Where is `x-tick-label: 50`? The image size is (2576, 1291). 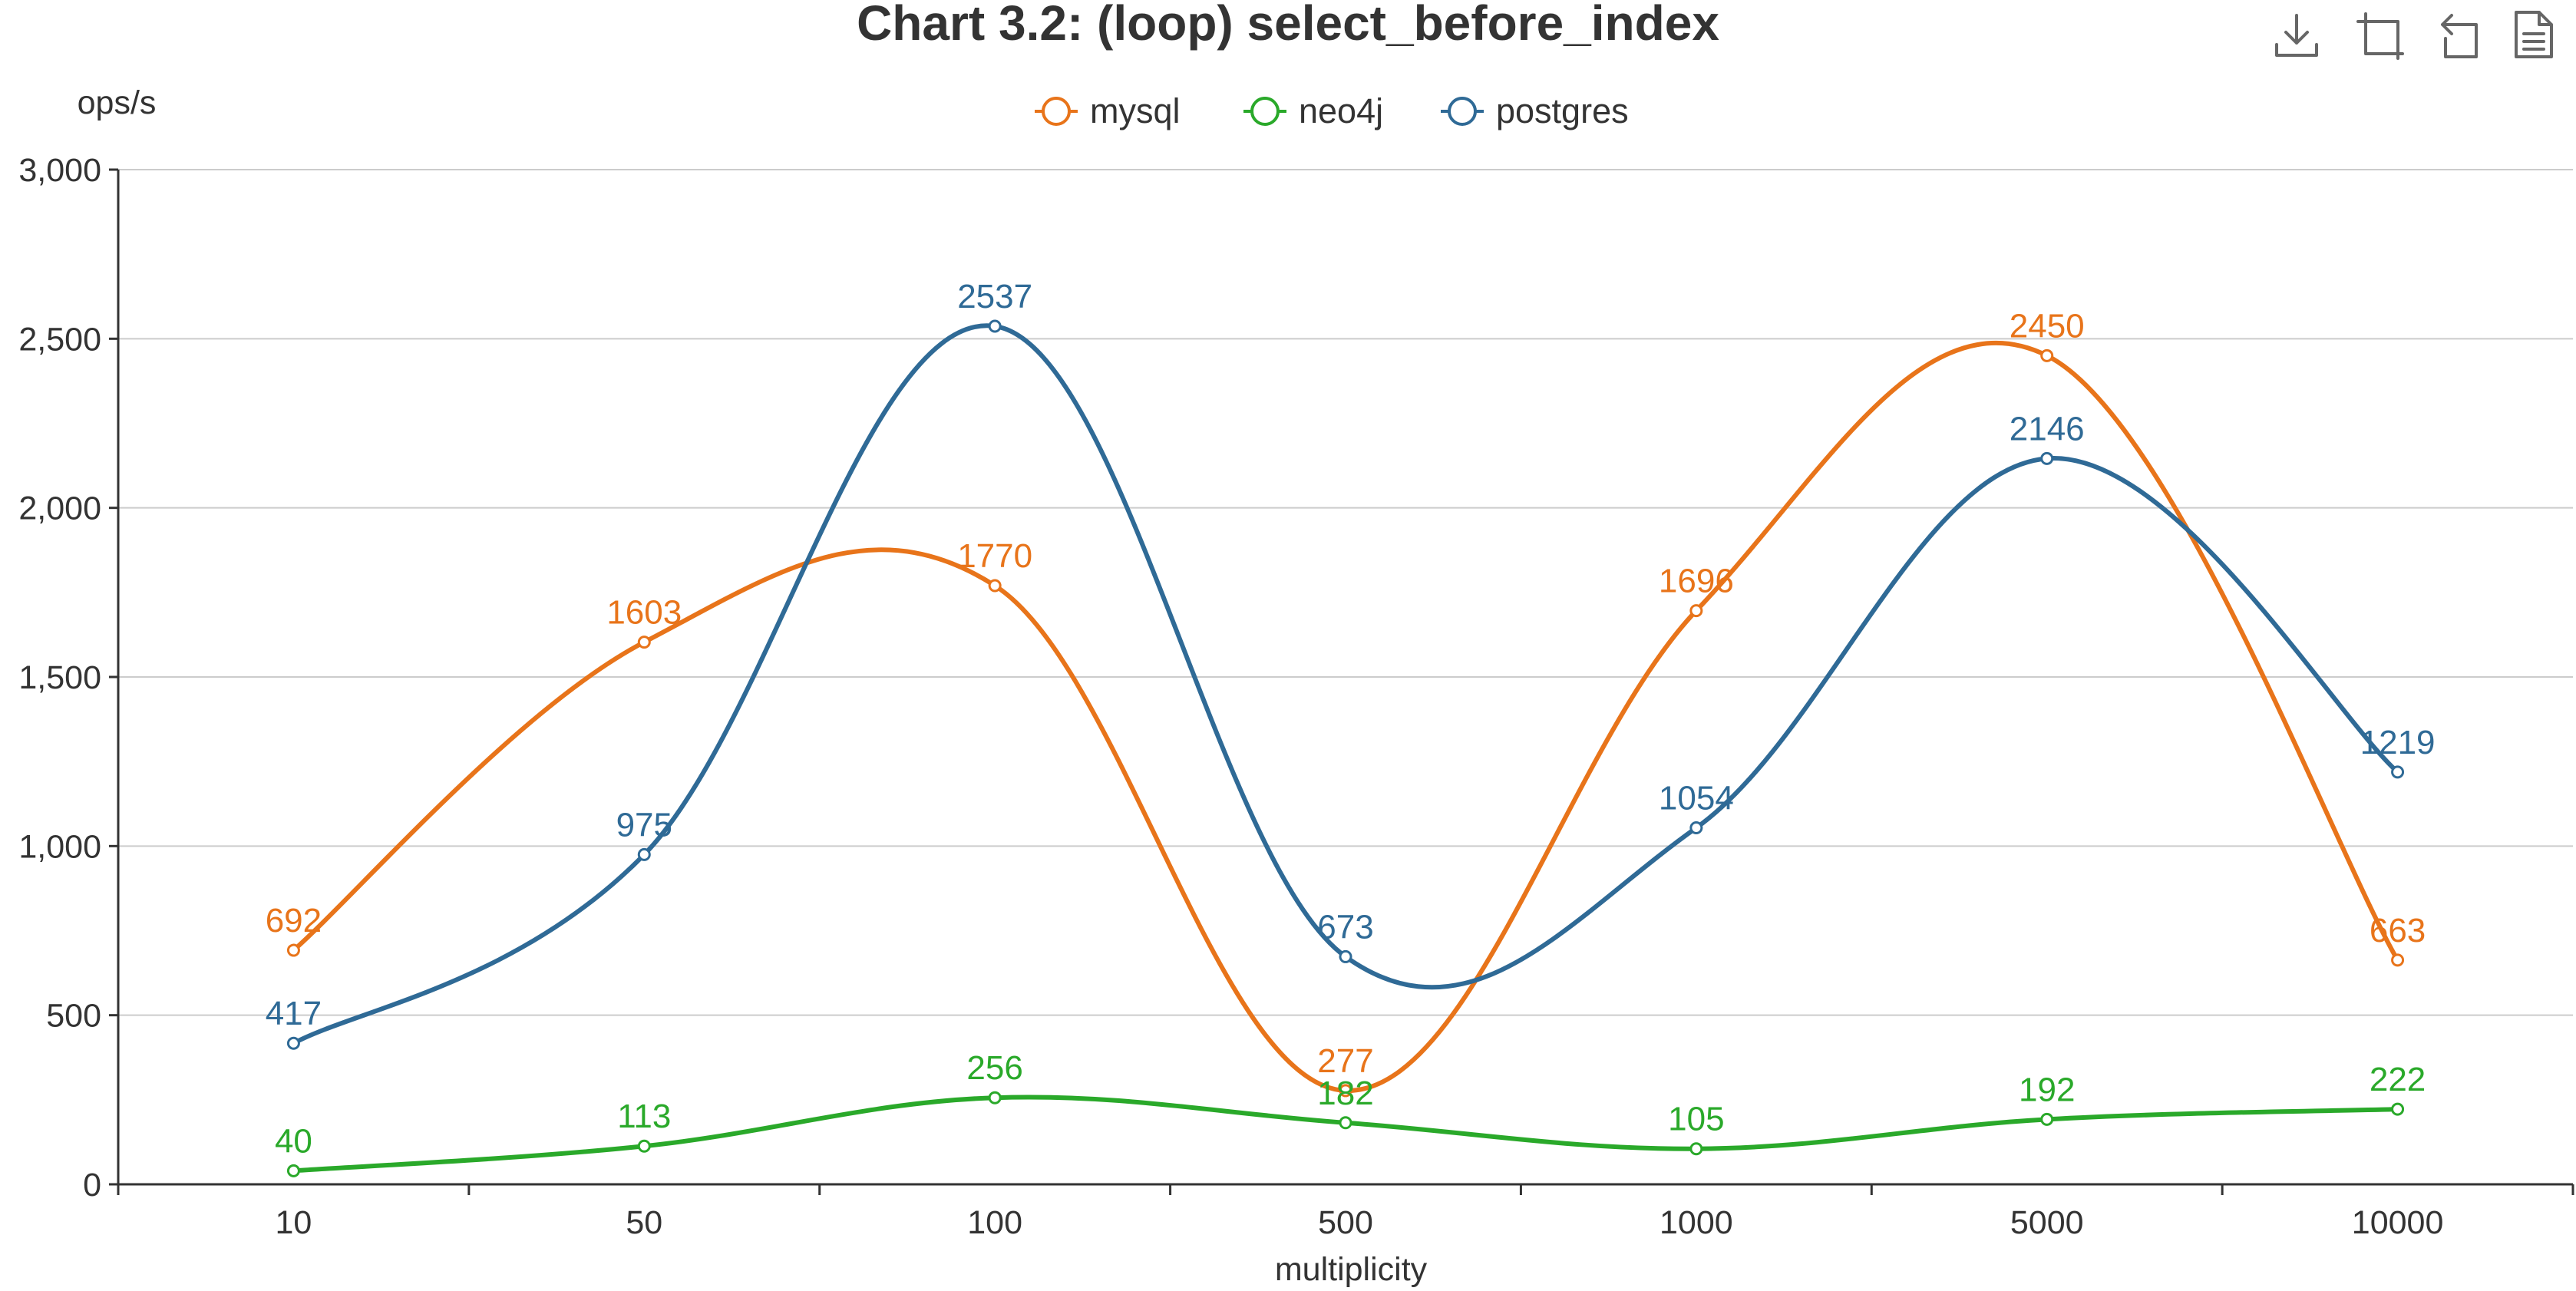 x-tick-label: 50 is located at coordinates (644, 1222).